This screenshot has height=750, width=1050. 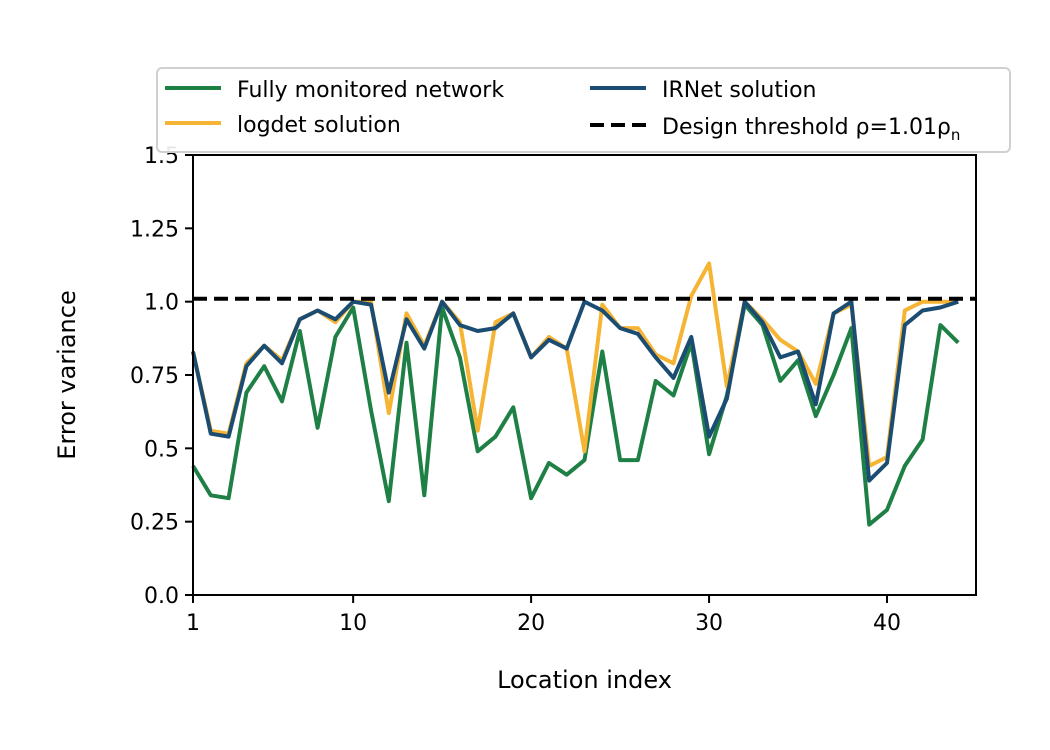 I want to click on legend-label-0: Fully monitored network, so click(x=370, y=90).